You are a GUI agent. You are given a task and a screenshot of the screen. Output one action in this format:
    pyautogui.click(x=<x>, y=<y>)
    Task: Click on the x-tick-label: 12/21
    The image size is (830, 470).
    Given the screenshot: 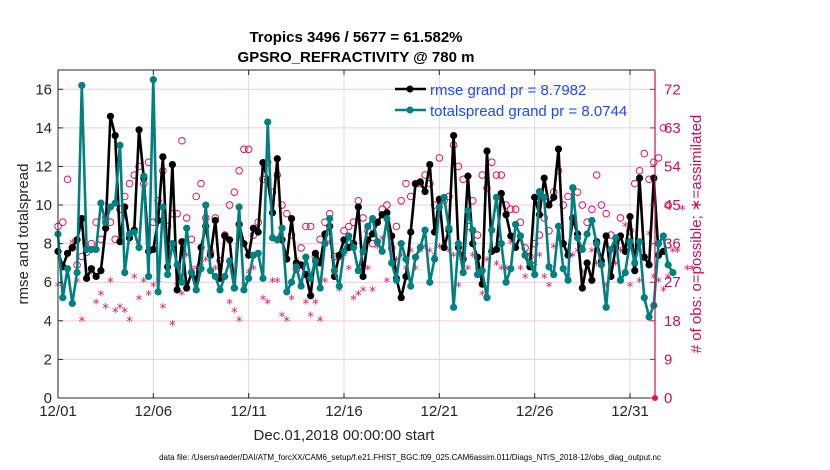 What is the action you would take?
    pyautogui.click(x=440, y=411)
    